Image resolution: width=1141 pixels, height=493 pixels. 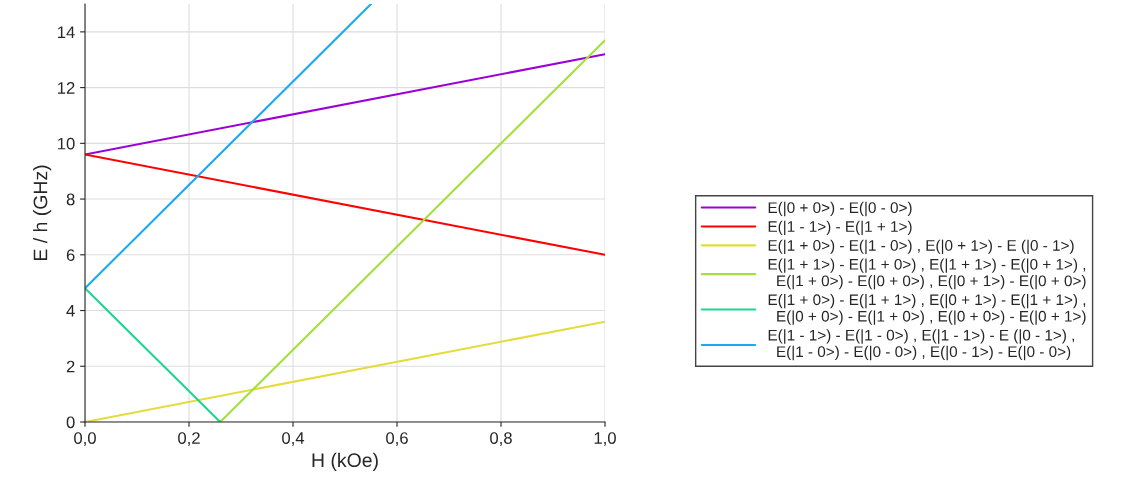 What do you see at coordinates (42, 213) in the screenshot?
I see `y-axis-title: E / h (GHz)` at bounding box center [42, 213].